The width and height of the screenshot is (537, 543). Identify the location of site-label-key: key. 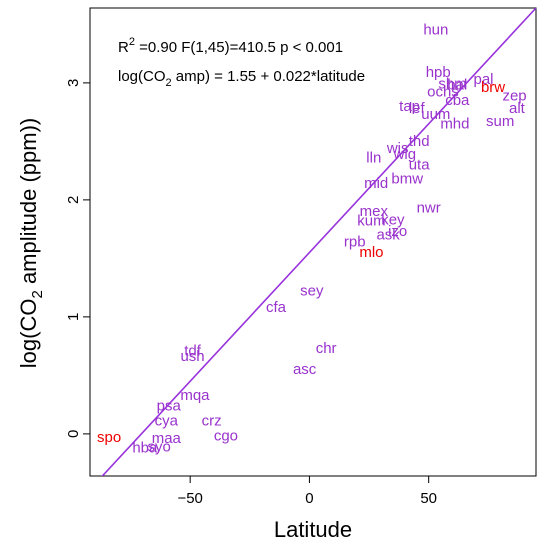
(393, 219).